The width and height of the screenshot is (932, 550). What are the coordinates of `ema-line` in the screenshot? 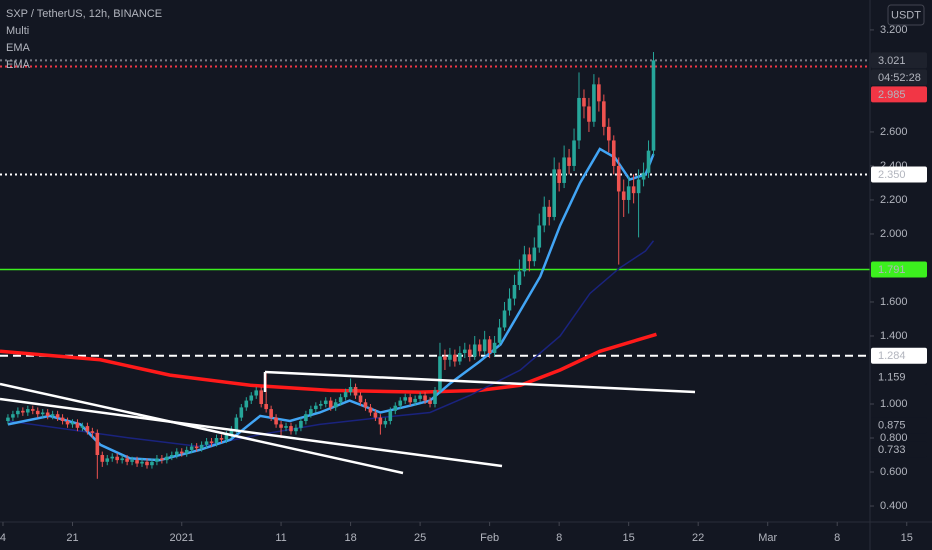 It's located at (328, 363).